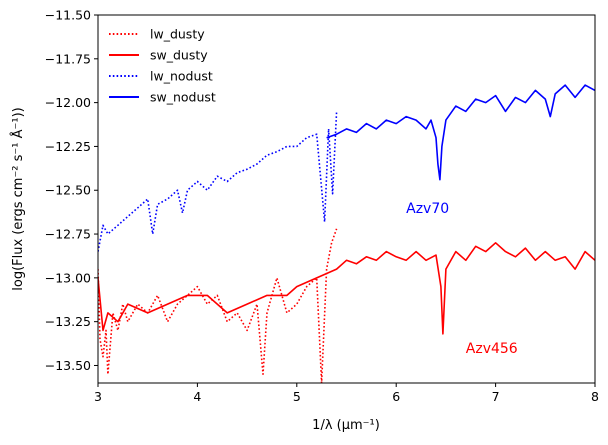  What do you see at coordinates (68, 146) in the screenshot?
I see `y-tick-label: −12.25` at bounding box center [68, 146].